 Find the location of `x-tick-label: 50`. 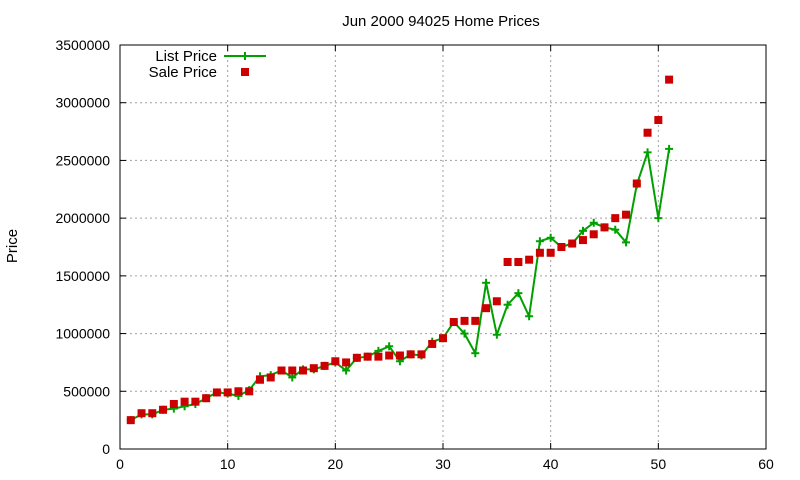

x-tick-label: 50 is located at coordinates (659, 464).